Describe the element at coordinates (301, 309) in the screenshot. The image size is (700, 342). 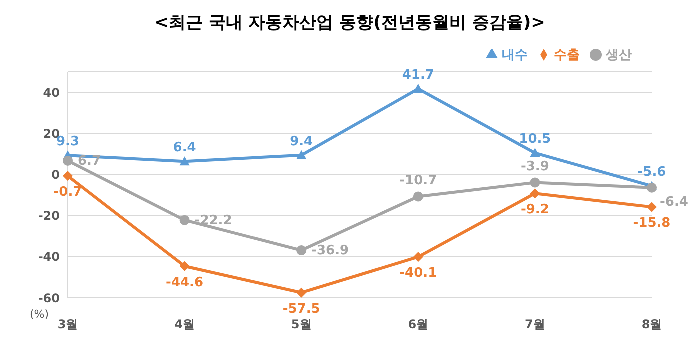
I see `data-label: -57.5` at that location.